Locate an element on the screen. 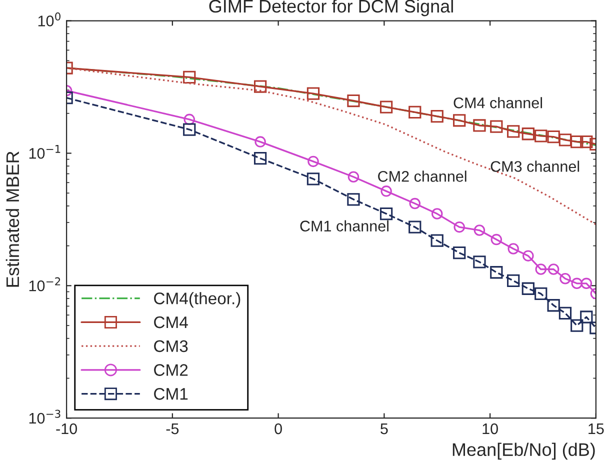 The height and width of the screenshot is (462, 605). y-tick-label: 10$^{−1}$ is located at coordinates (44, 152).